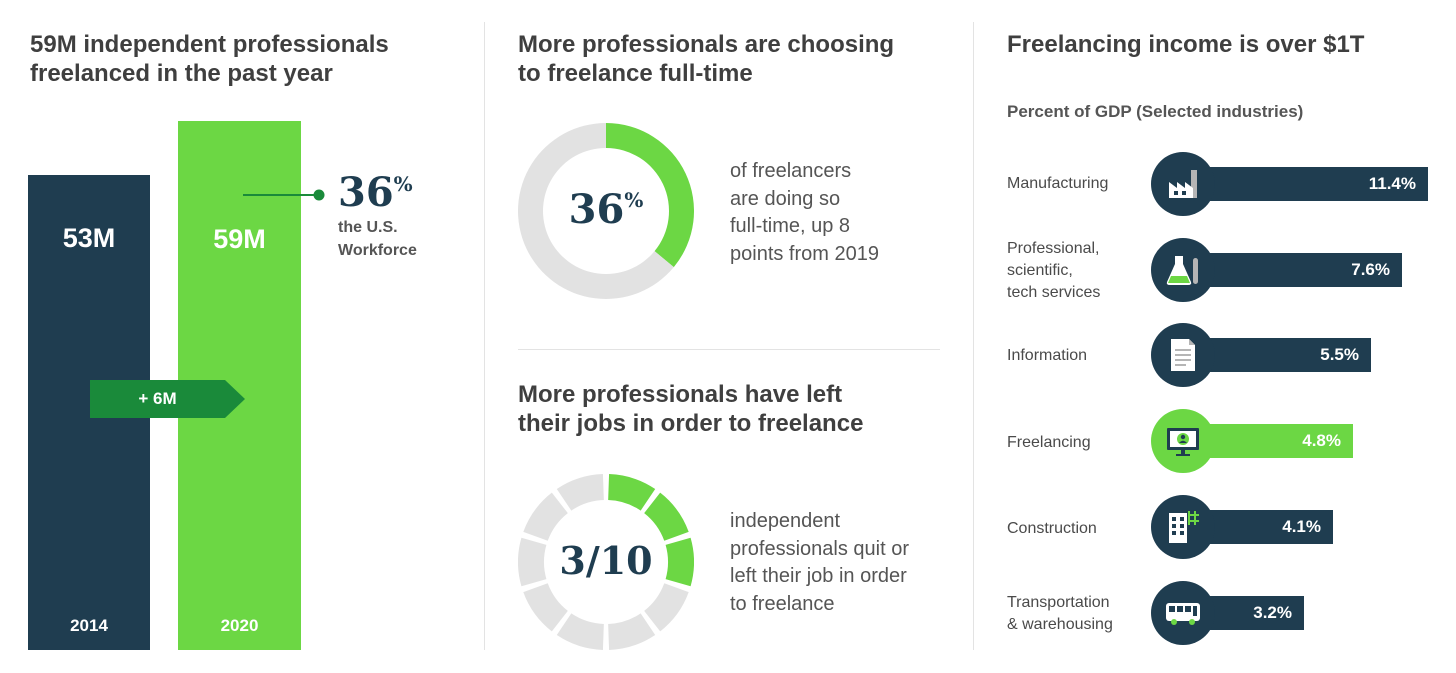 This screenshot has width=1456, height=673. I want to click on industry-label-professional-services: Professional, scientific, tech services, so click(1053, 271).